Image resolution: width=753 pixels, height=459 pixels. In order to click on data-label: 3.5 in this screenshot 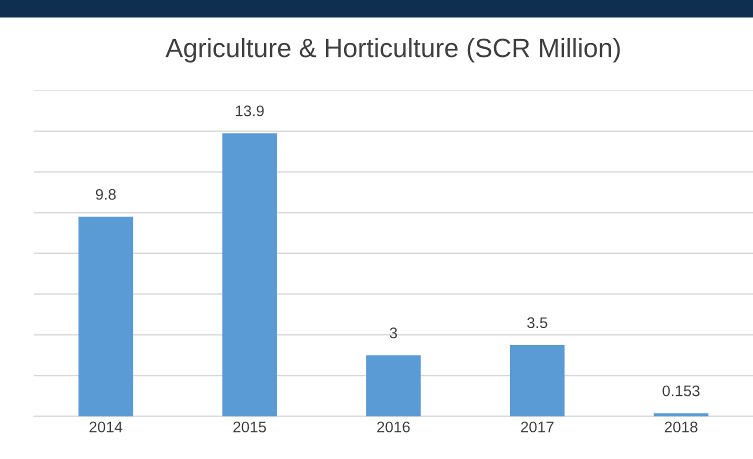, I will do `click(537, 322)`.